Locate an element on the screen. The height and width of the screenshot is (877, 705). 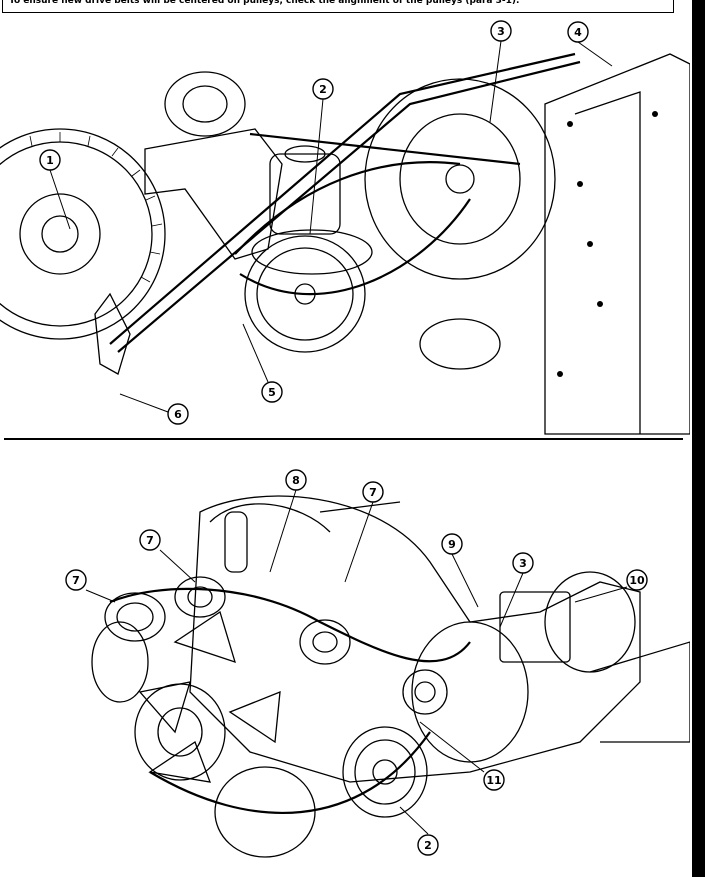
page-edge-bar is located at coordinates (698, 438).